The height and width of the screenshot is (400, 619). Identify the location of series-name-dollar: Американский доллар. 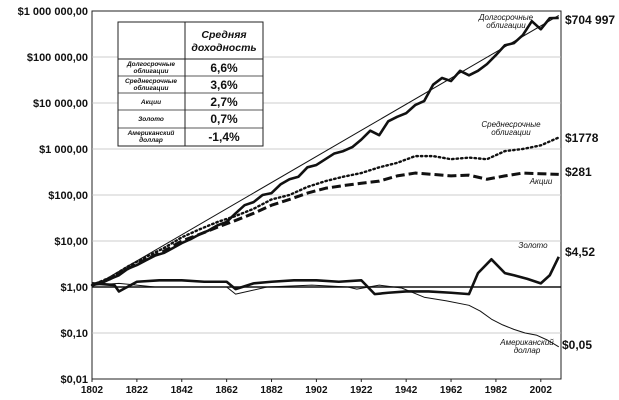
(526, 346).